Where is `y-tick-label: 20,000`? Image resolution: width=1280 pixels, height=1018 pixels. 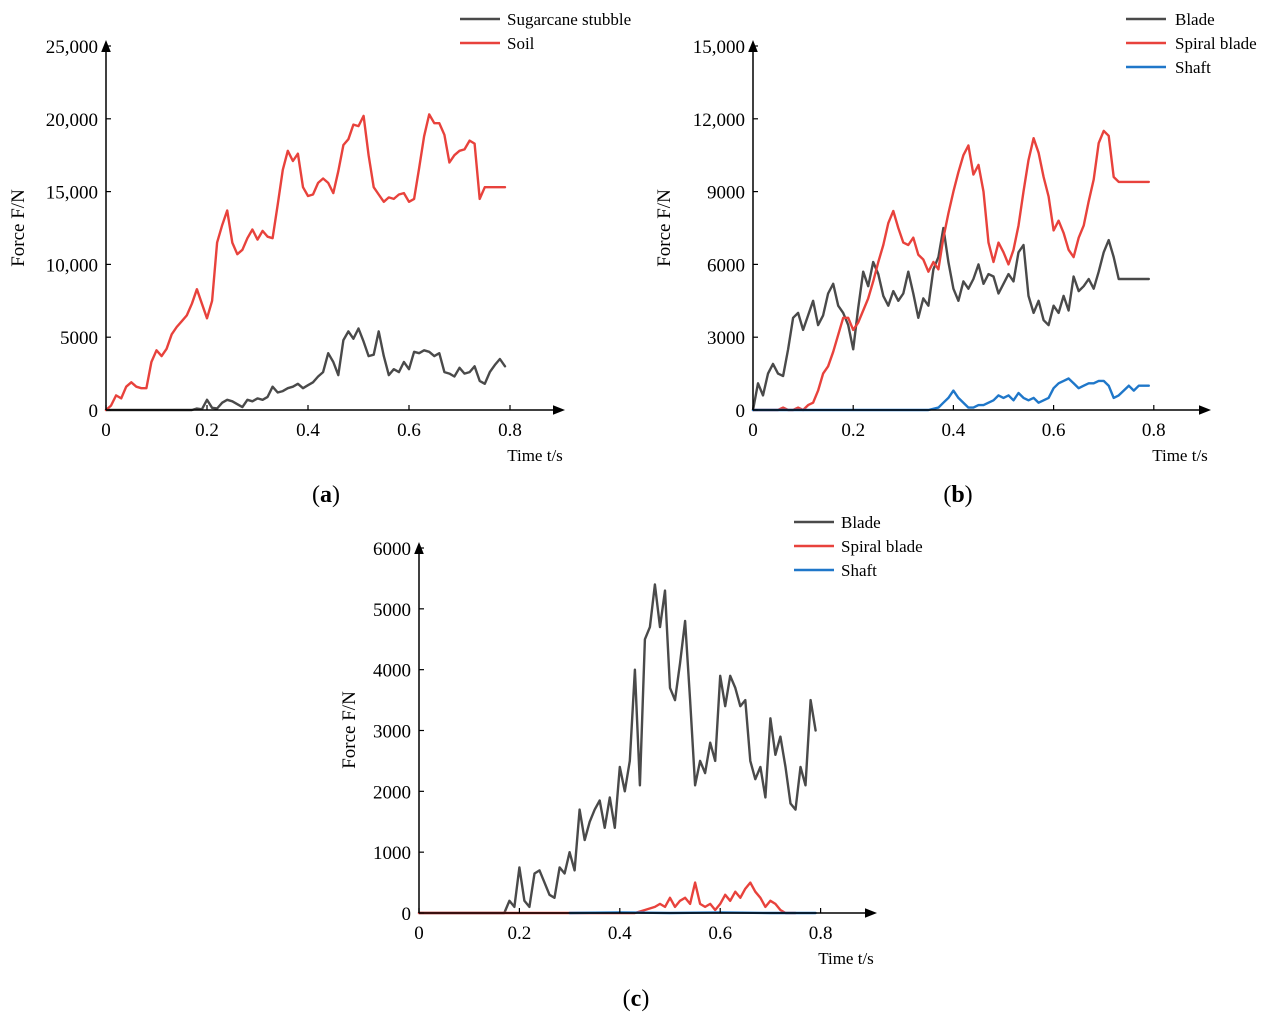
y-tick-label: 20,000 is located at coordinates (72, 120).